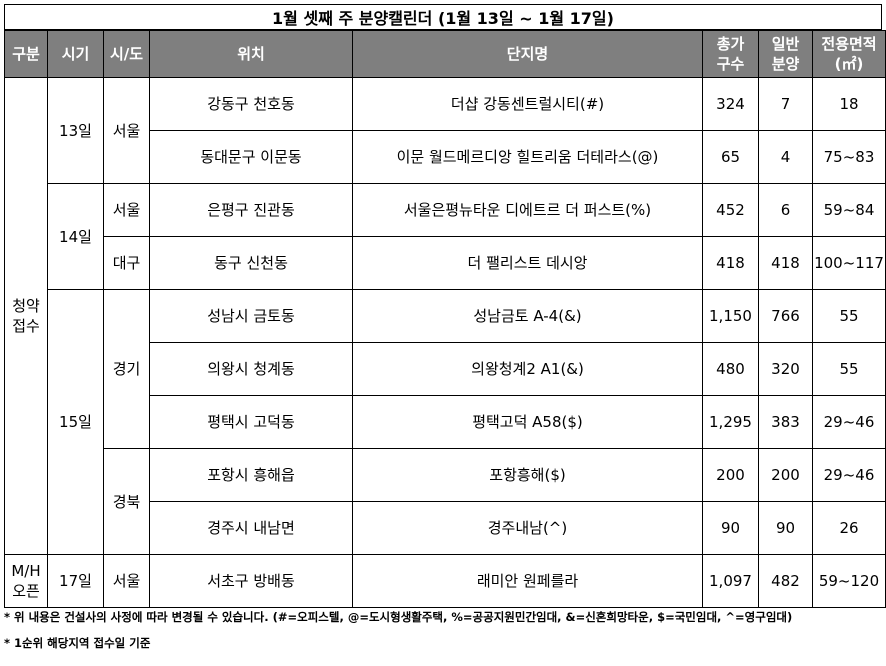 The height and width of the screenshot is (666, 886). What do you see at coordinates (849, 104) in the screenshot?
I see `area-cell: 18` at bounding box center [849, 104].